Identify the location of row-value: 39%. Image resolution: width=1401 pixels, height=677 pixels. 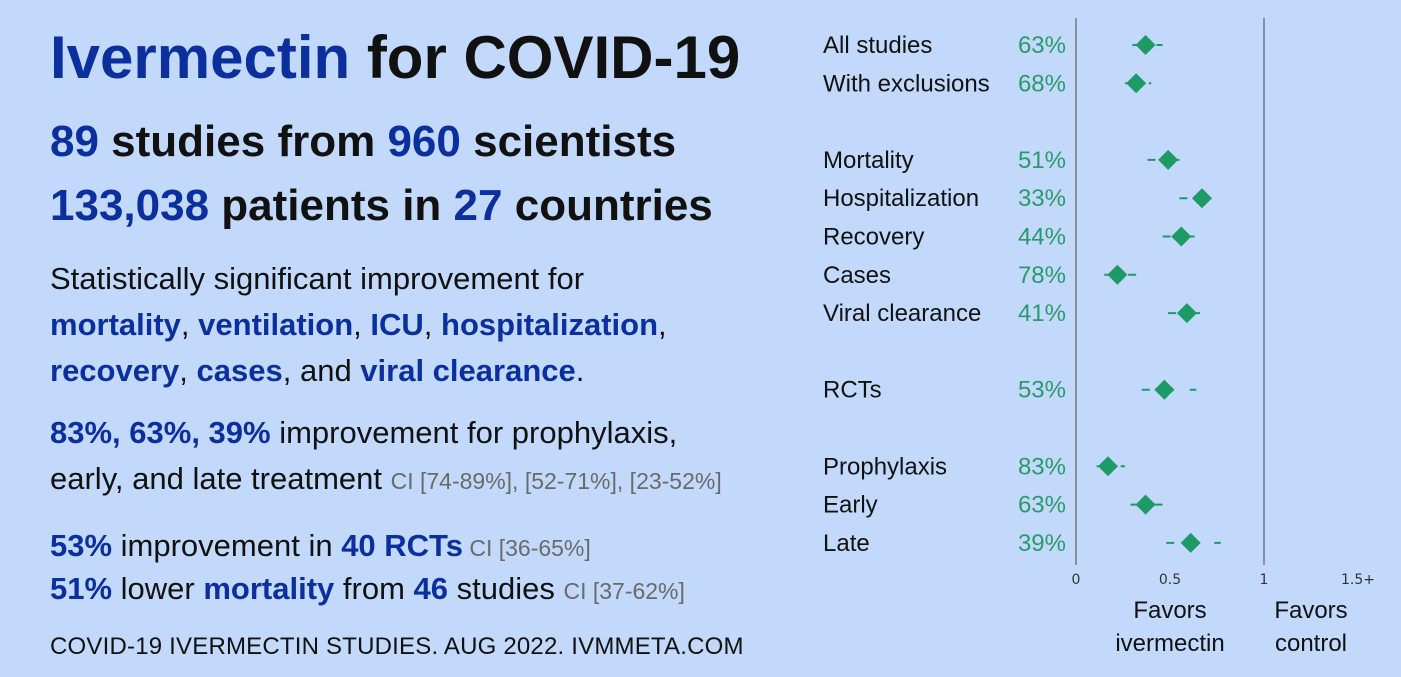
(1042, 543).